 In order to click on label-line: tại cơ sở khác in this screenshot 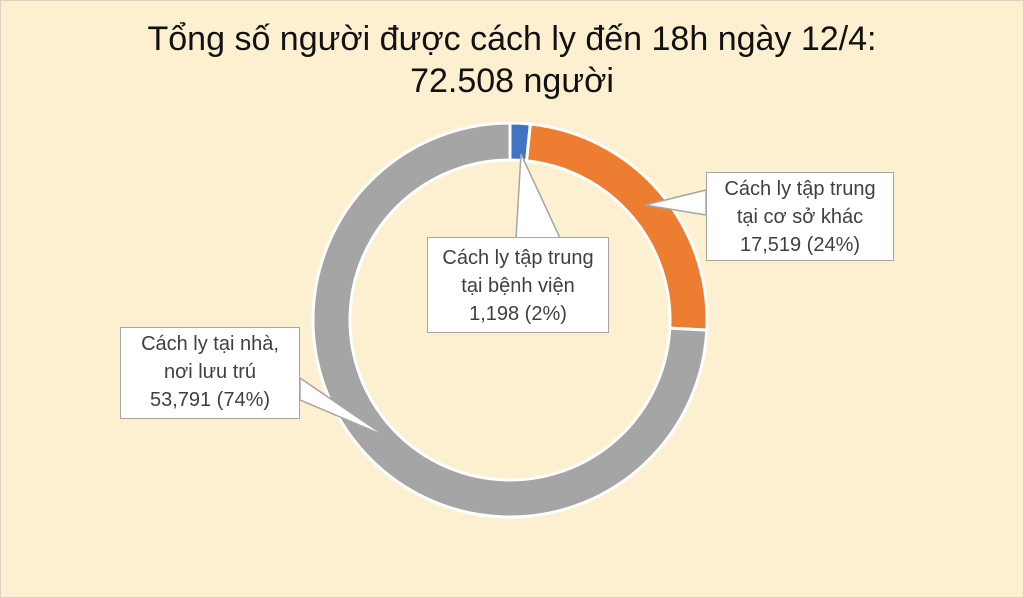, I will do `click(800, 217)`.